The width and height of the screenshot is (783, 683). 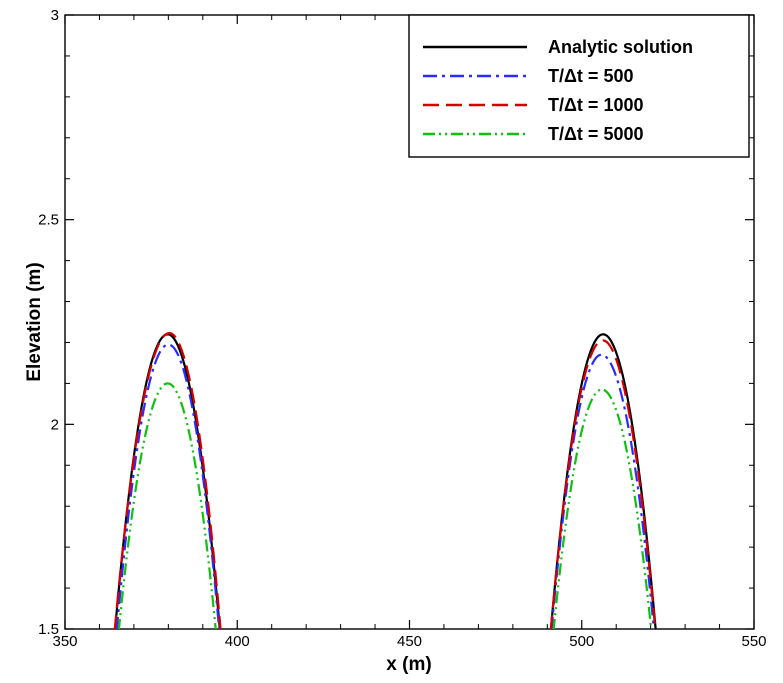 I want to click on legend-label-4: T/Δt = 5000, so click(x=595, y=134).